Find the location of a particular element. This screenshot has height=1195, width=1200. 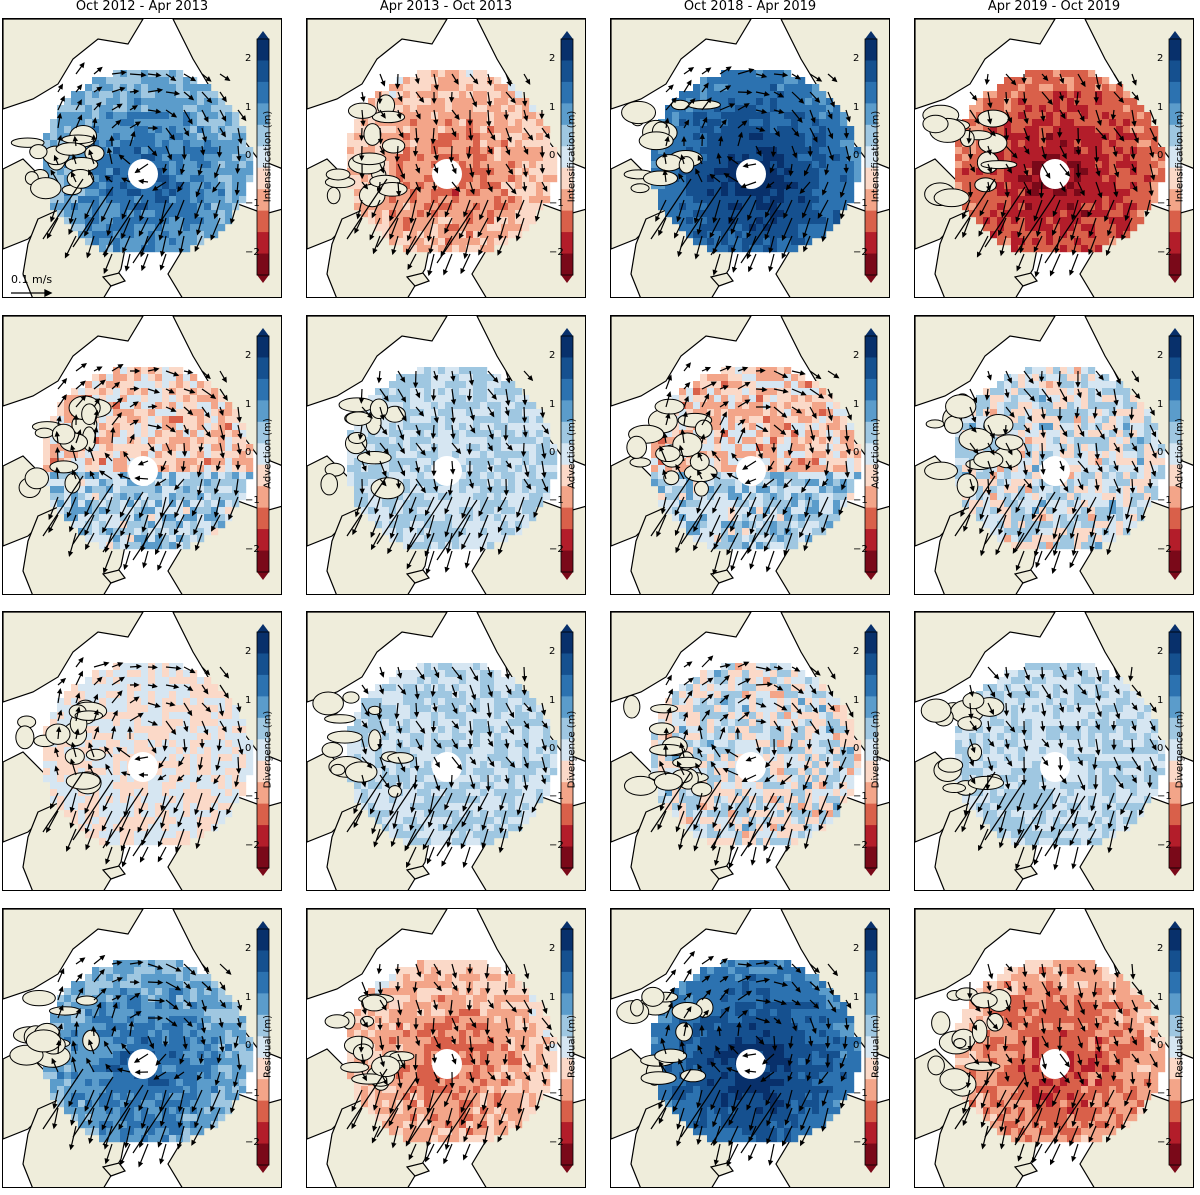

archipelago-coastlines is located at coordinates (363, 448).